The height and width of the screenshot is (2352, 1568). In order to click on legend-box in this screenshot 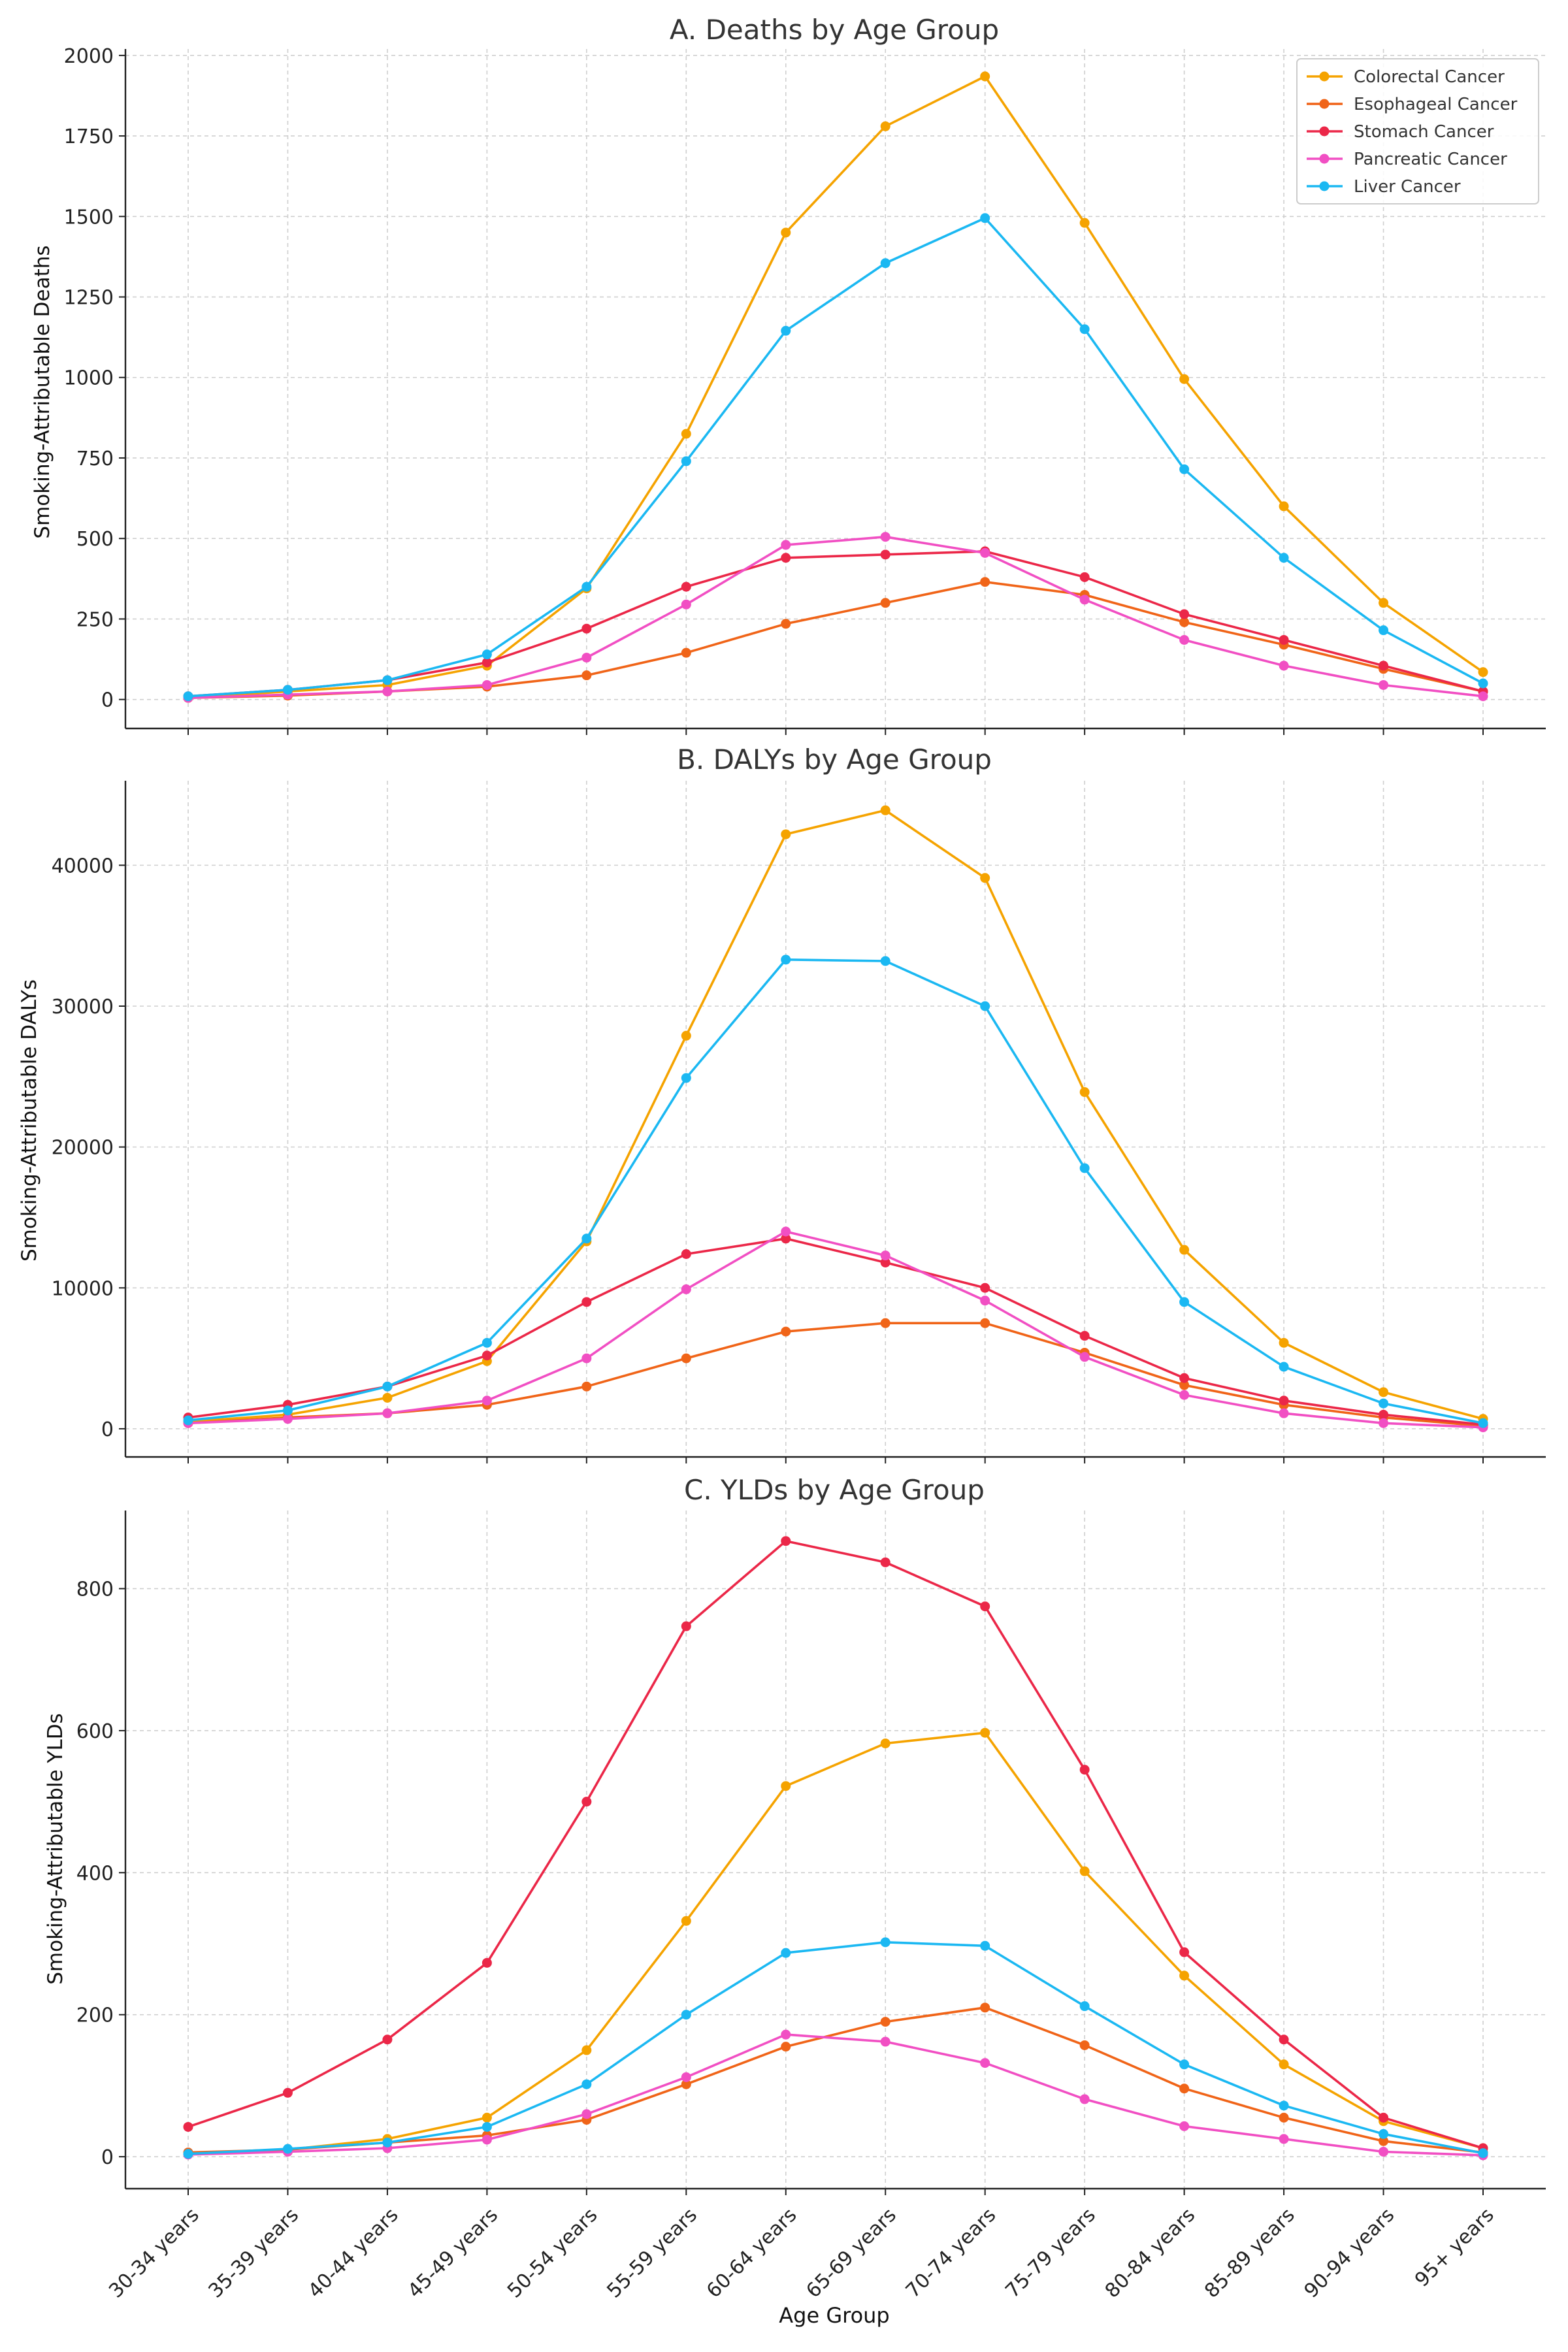, I will do `click(1417, 131)`.